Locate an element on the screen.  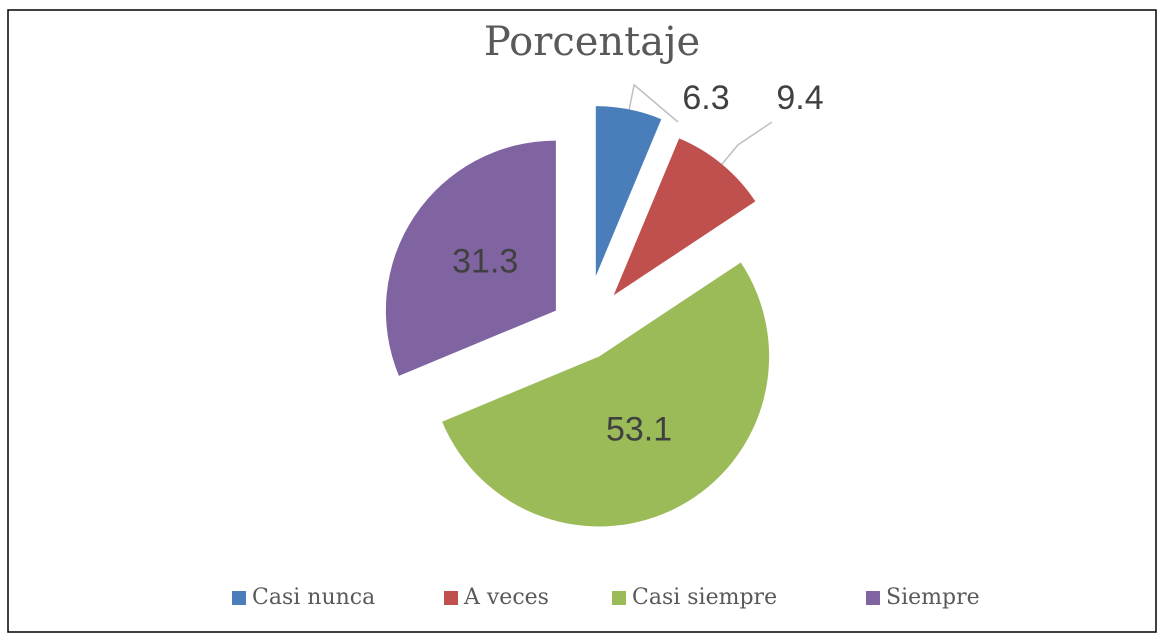
data-label: 6.3 is located at coordinates (705, 98).